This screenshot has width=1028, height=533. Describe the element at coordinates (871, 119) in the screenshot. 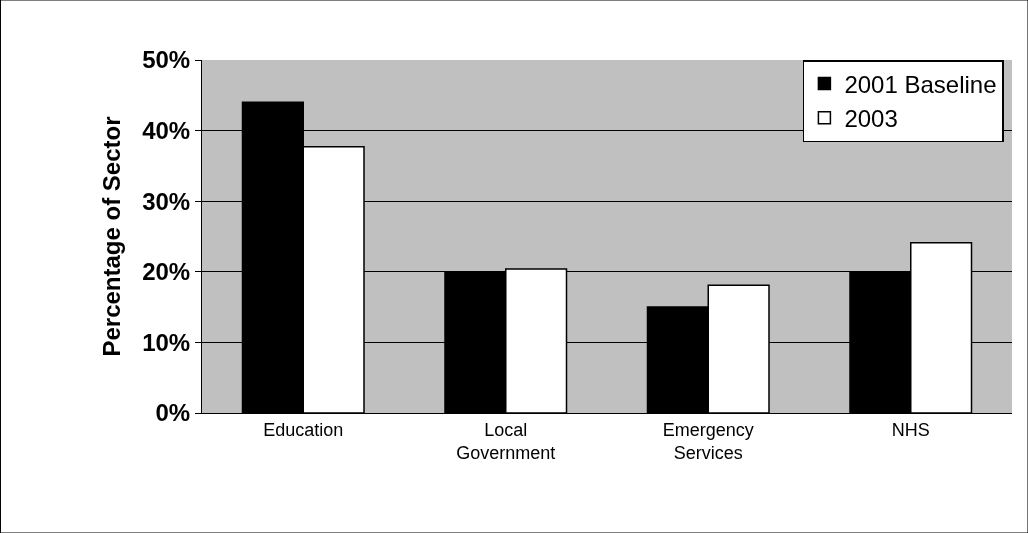

I see `legend-label: 2003` at that location.